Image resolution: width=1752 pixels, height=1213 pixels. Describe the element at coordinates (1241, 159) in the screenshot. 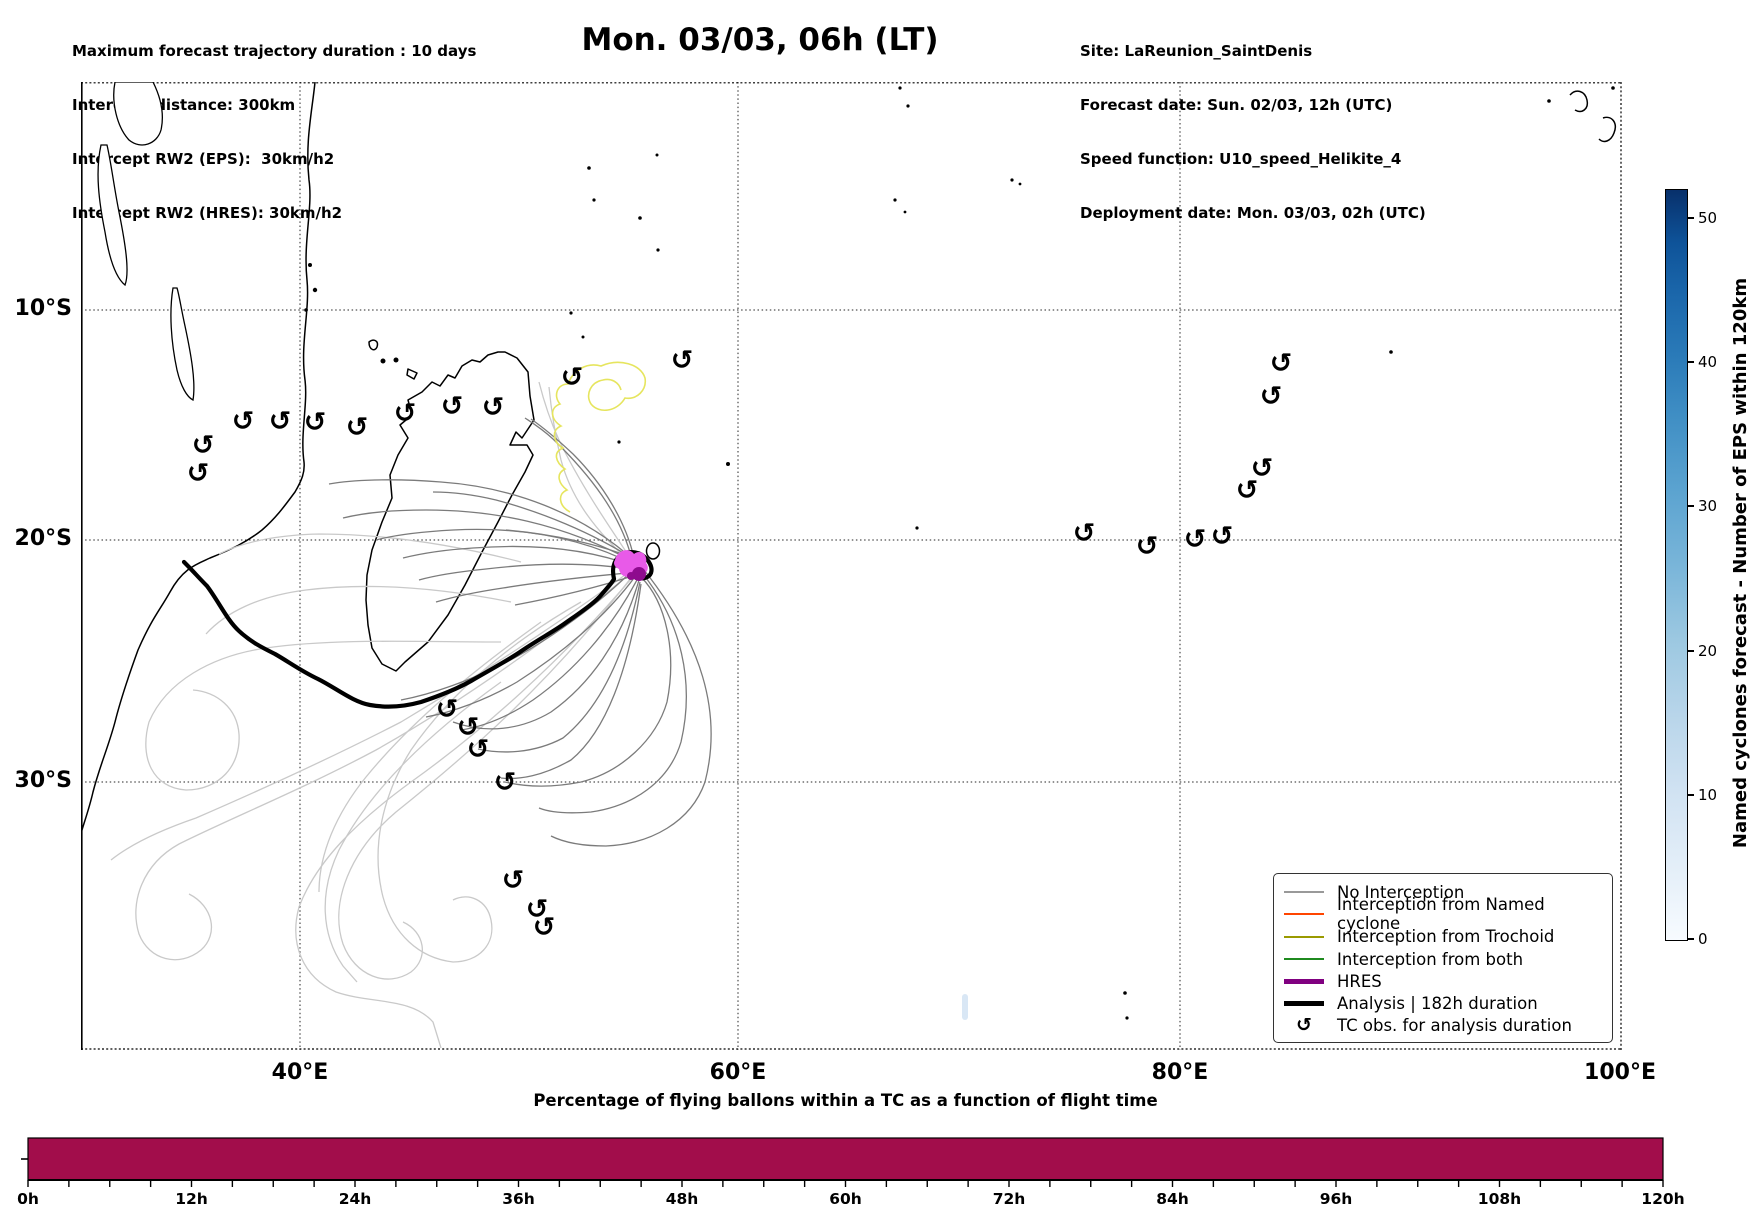

I see `speed-function-text: Speed function: U10_speed_Helikite_4` at that location.